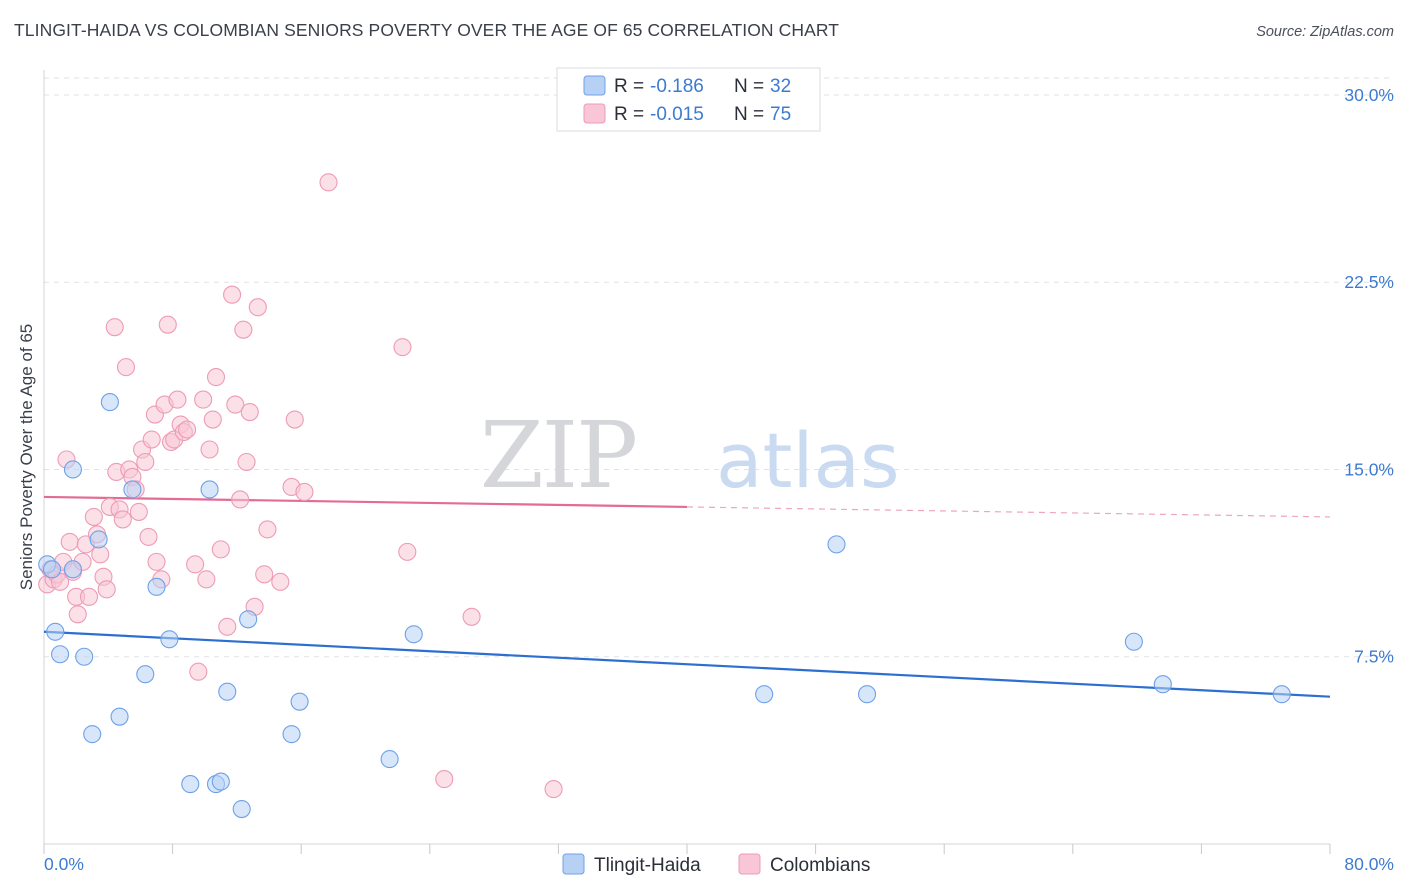 This screenshot has width=1406, height=892. What do you see at coordinates (594, 85) in the screenshot?
I see `legend-swatch-tlingit` at bounding box center [594, 85].